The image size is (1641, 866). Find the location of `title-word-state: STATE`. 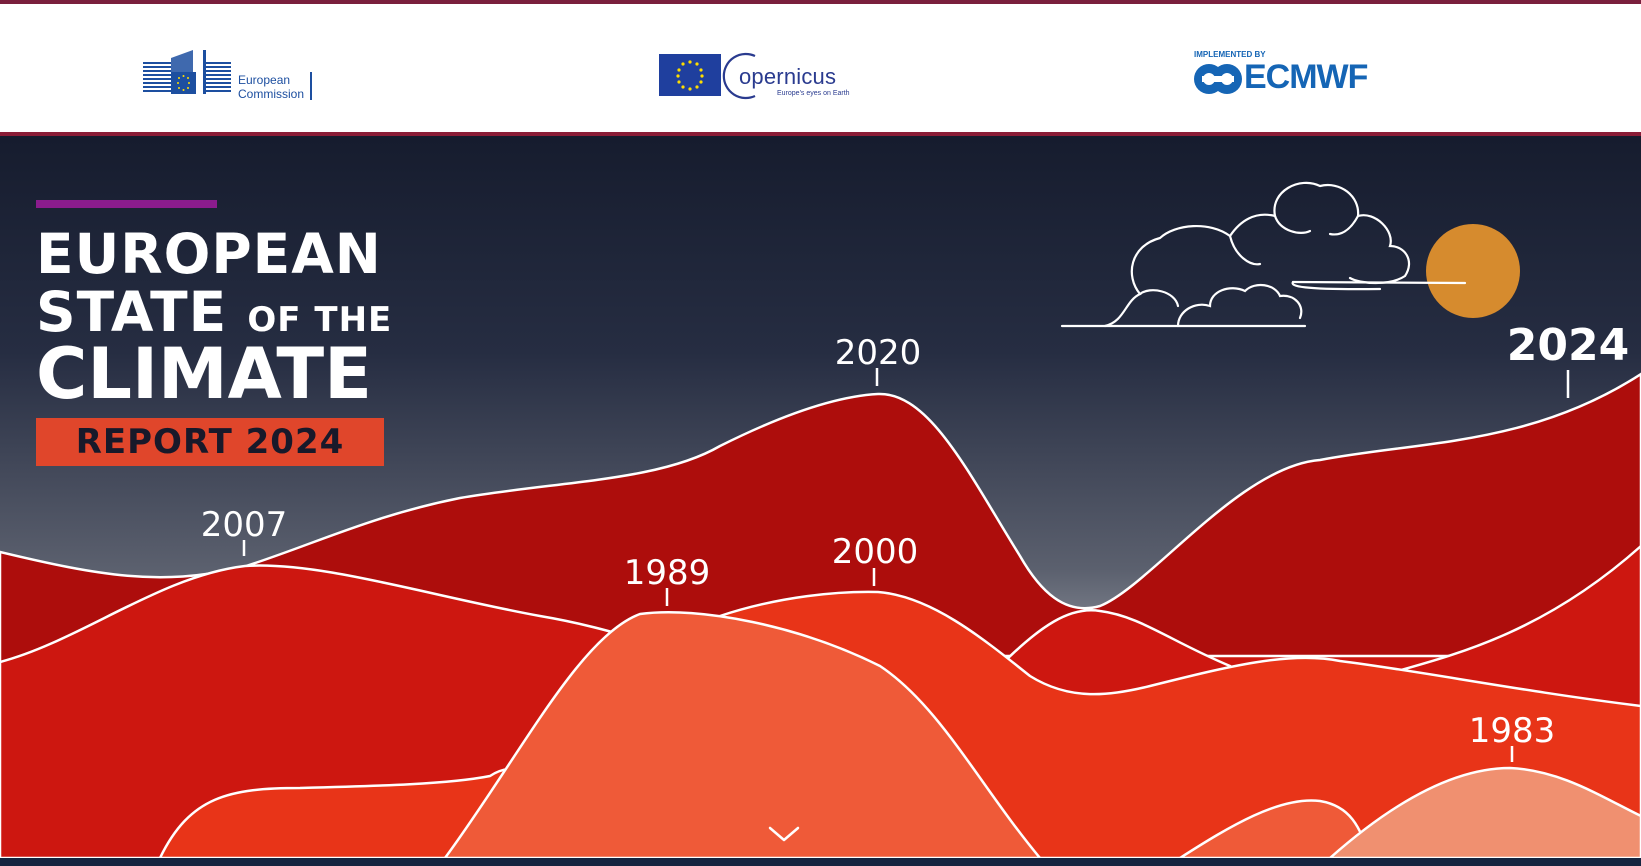

title-word-state: STATE is located at coordinates (132, 312).